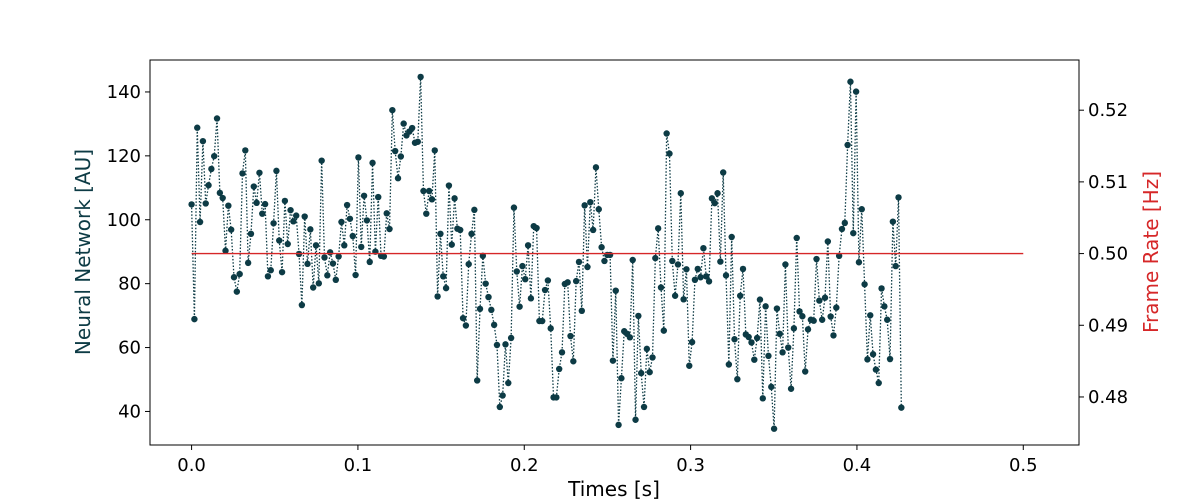 This screenshot has height=500, width=1200. I want to click on y-left-tick-label: 40, so click(129, 411).